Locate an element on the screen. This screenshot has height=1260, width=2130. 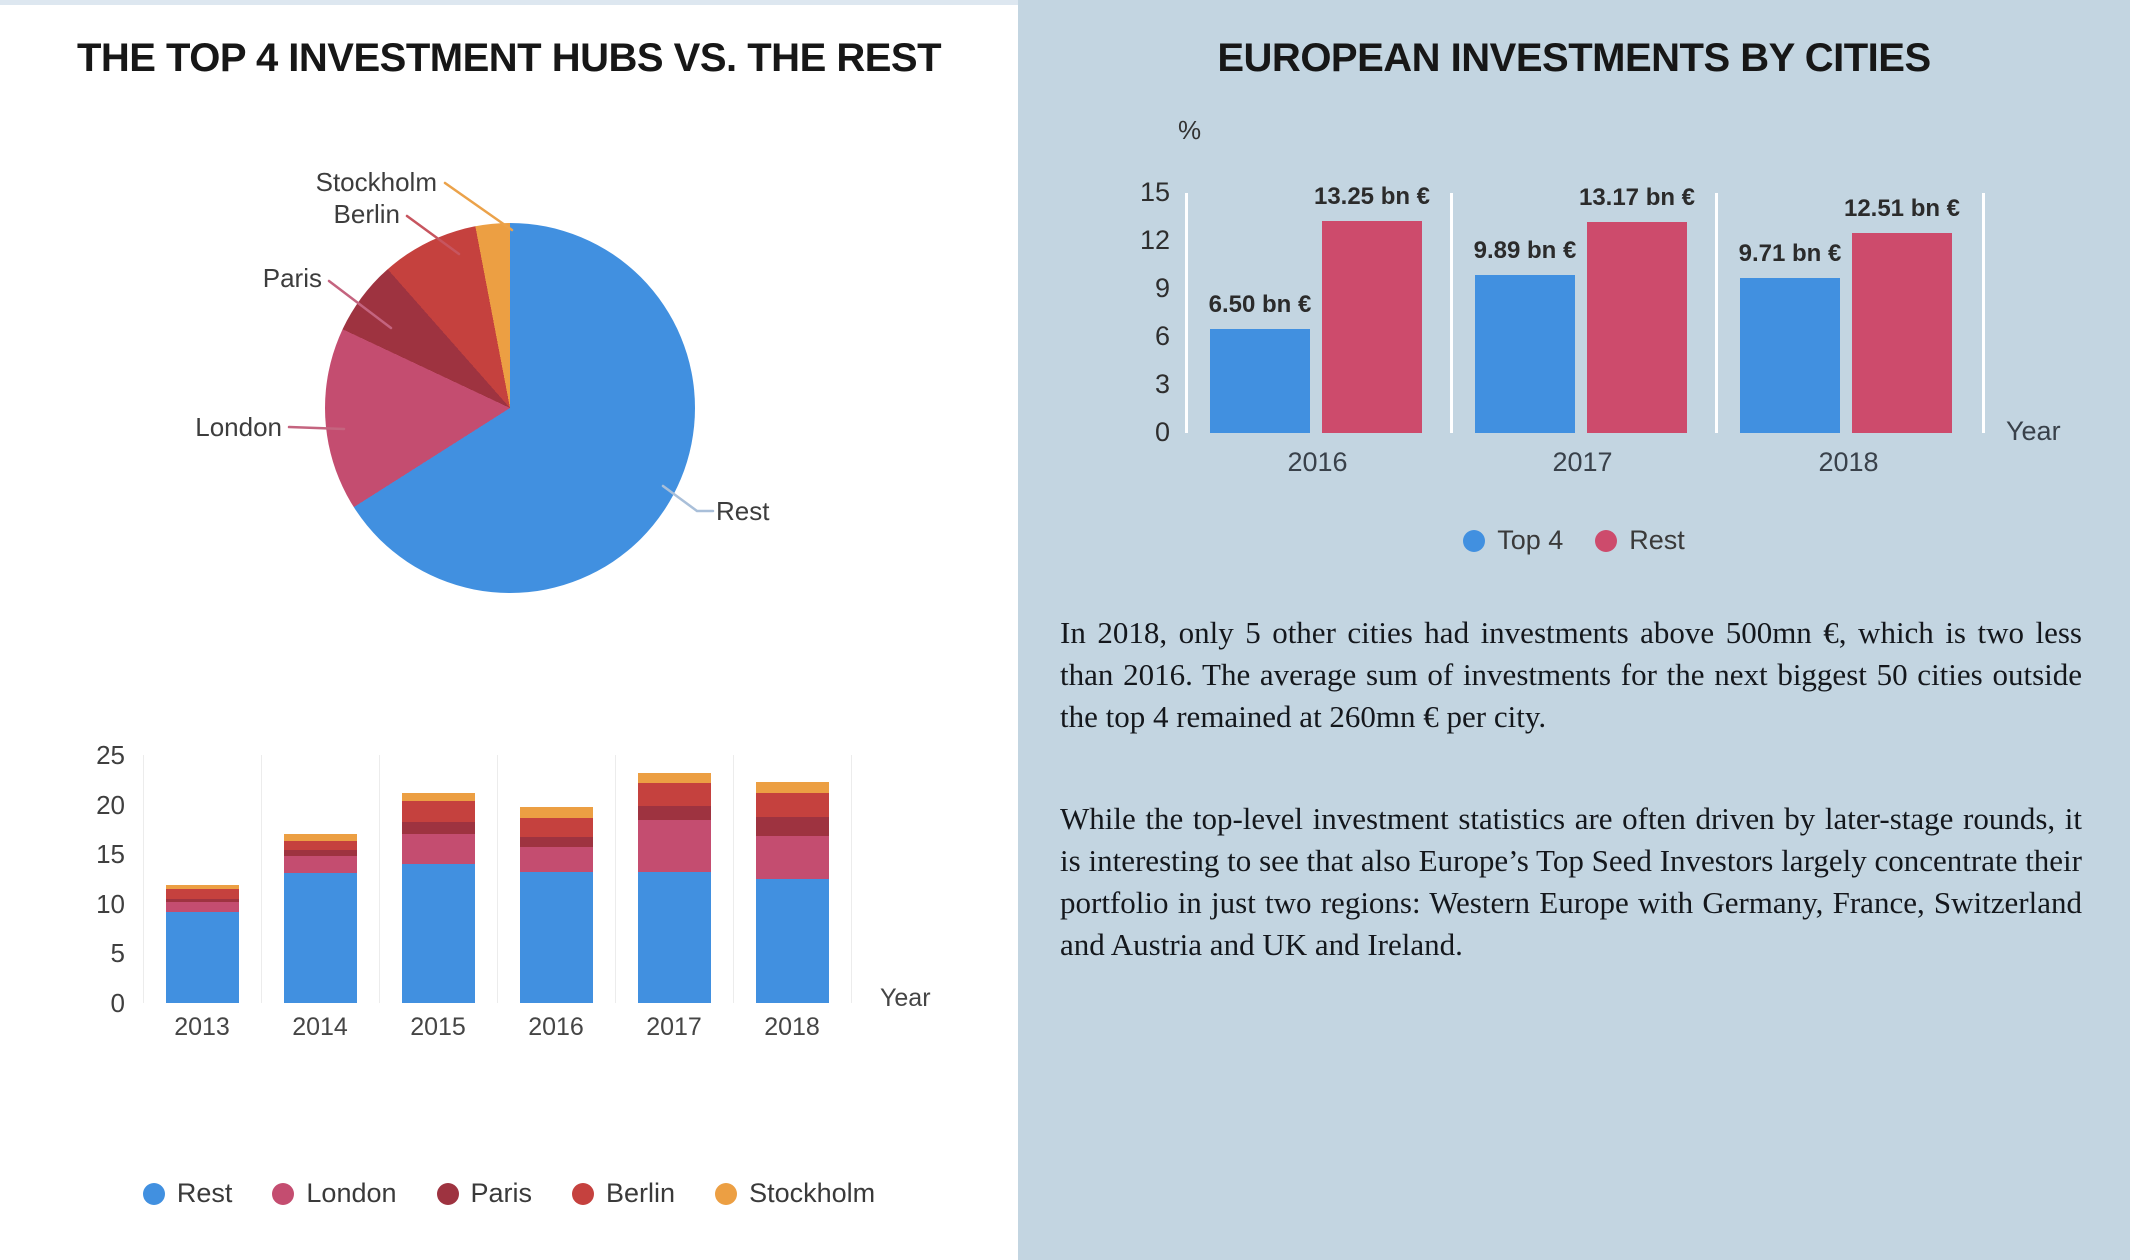
legend-item-paris: Paris is located at coordinates (484, 1193).